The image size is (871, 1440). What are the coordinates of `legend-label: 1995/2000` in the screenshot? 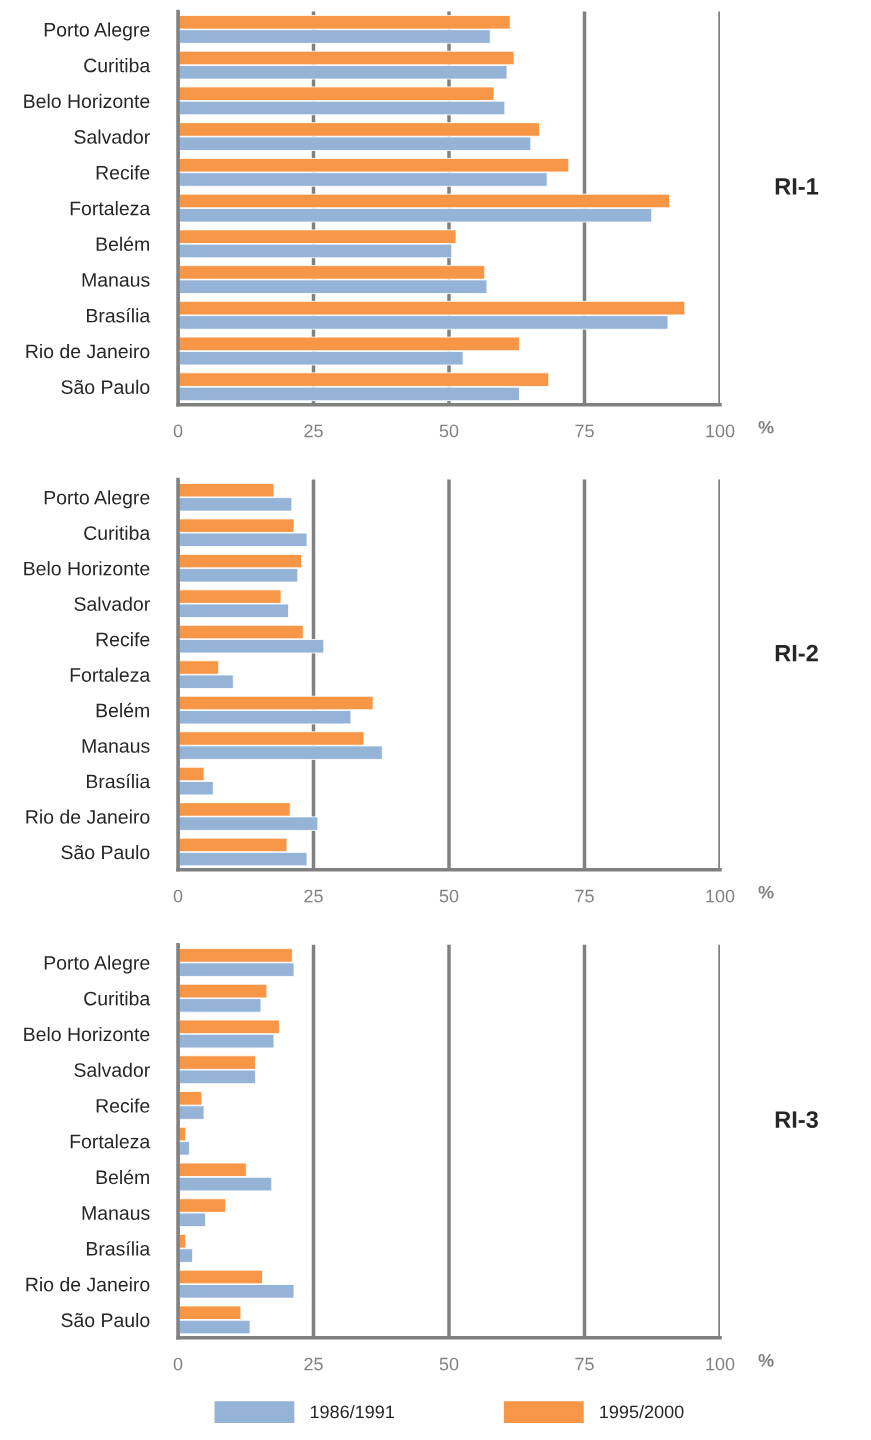 It's located at (642, 1411).